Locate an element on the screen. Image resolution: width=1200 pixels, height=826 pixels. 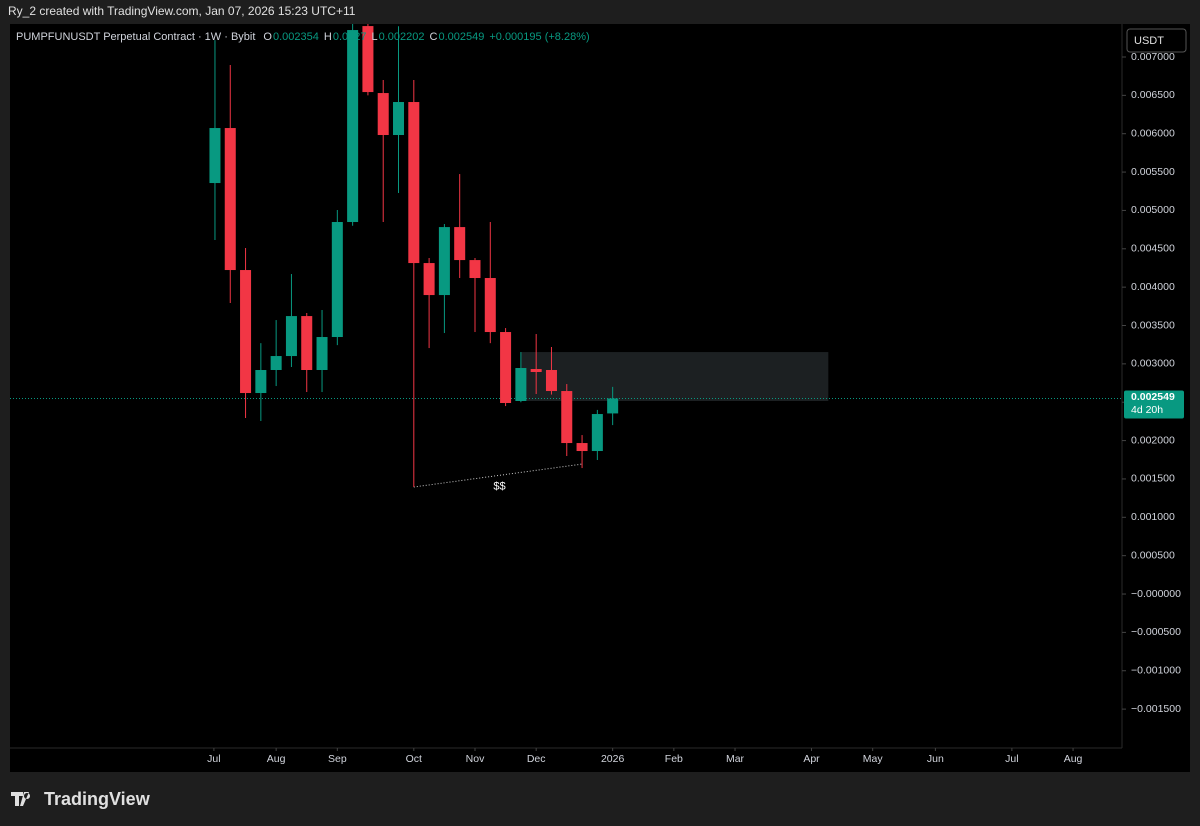
x-tick-label: Mar is located at coordinates (735, 759).